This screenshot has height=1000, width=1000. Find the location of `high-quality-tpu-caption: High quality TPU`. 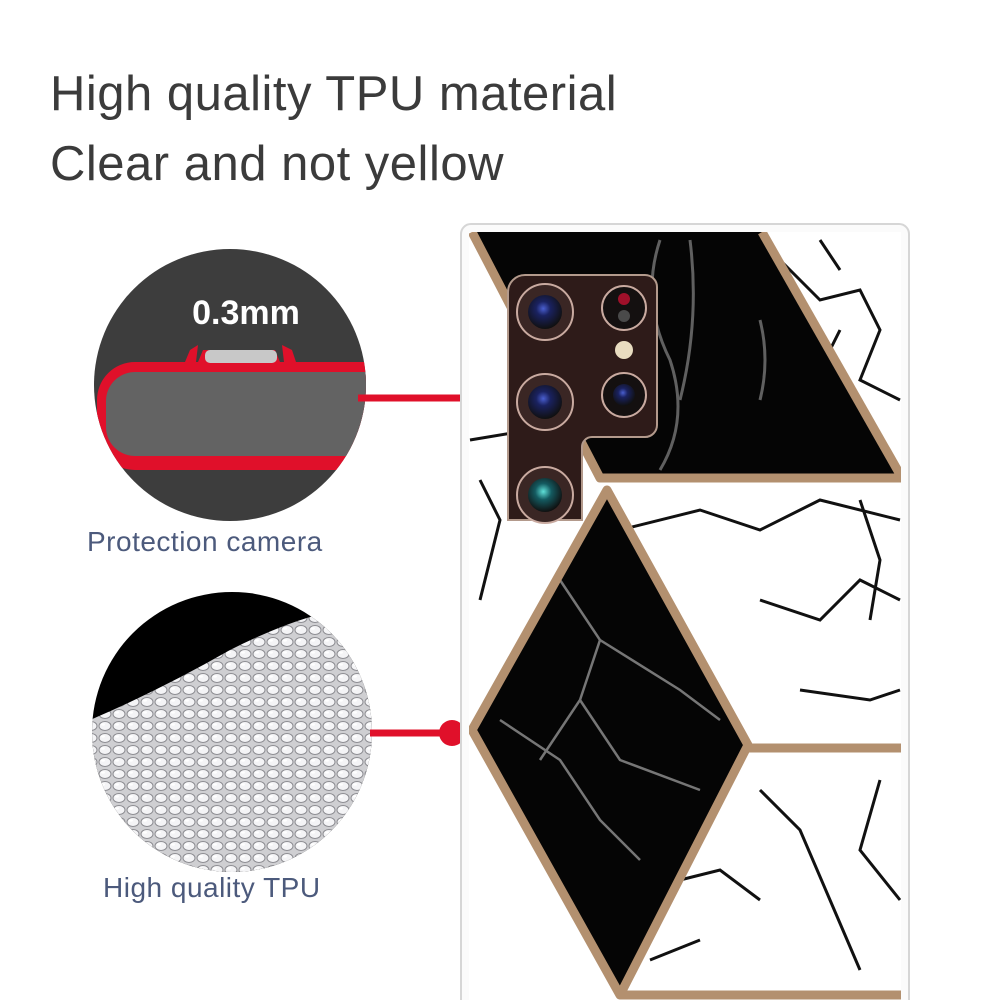

high-quality-tpu-caption: High quality TPU is located at coordinates (212, 887).